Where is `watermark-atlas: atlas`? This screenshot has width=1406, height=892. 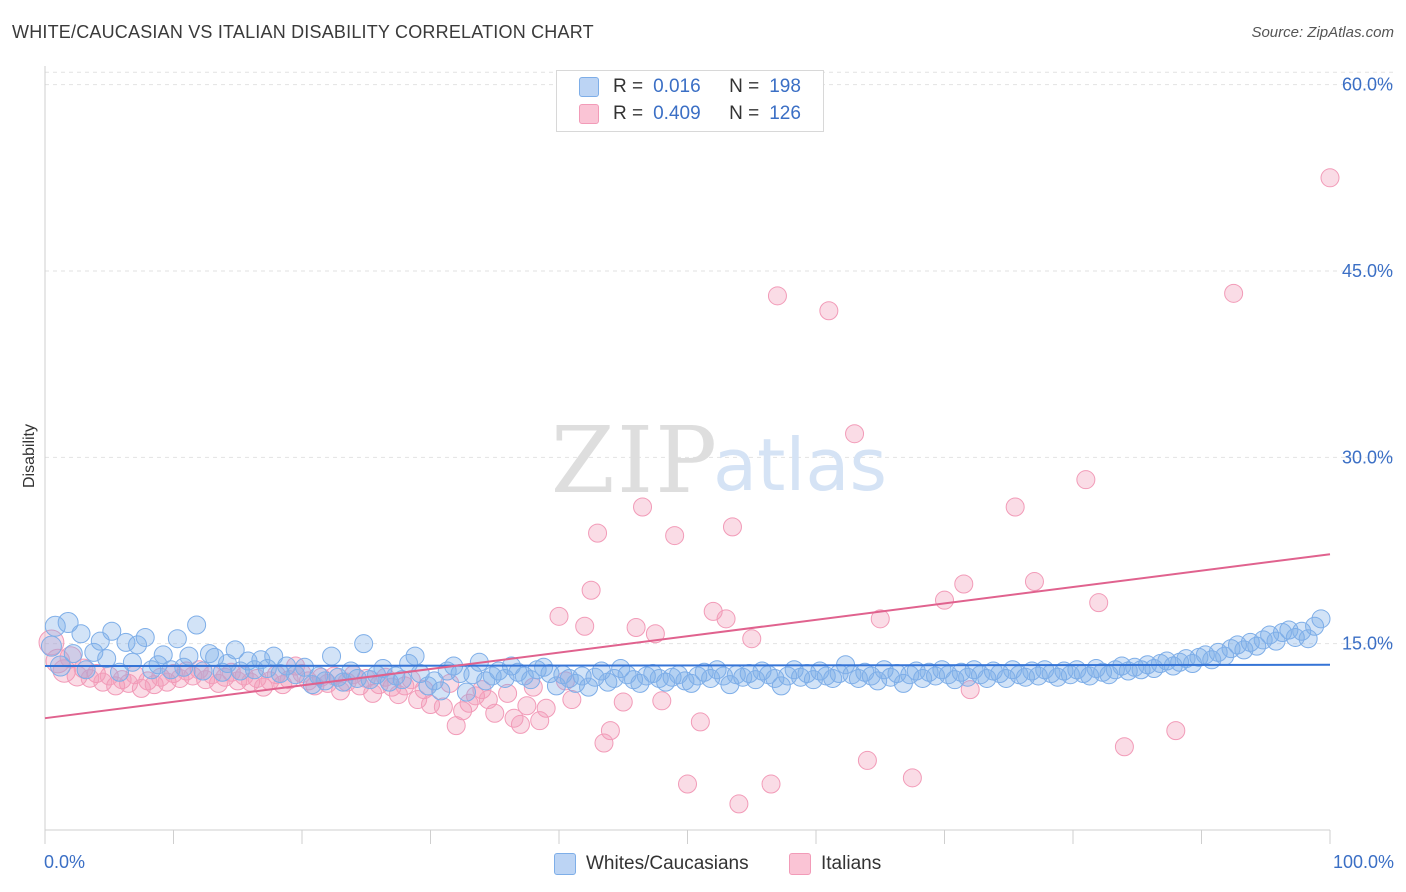 watermark-atlas: atlas is located at coordinates (800, 465).